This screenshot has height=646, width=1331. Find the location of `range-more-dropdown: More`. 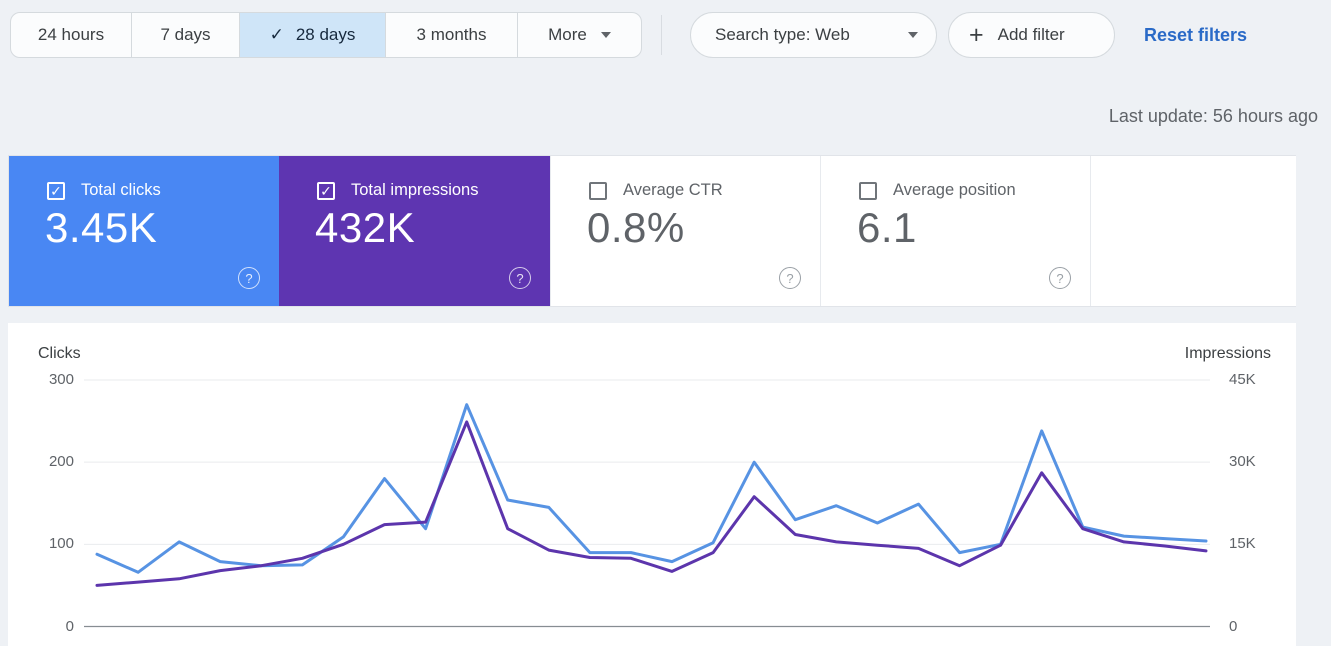

range-more-dropdown: More is located at coordinates (579, 35).